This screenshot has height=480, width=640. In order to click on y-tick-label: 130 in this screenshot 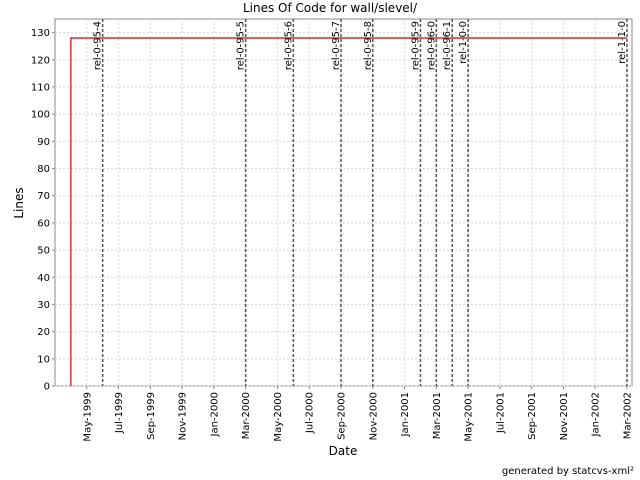, I will do `click(40, 33)`.